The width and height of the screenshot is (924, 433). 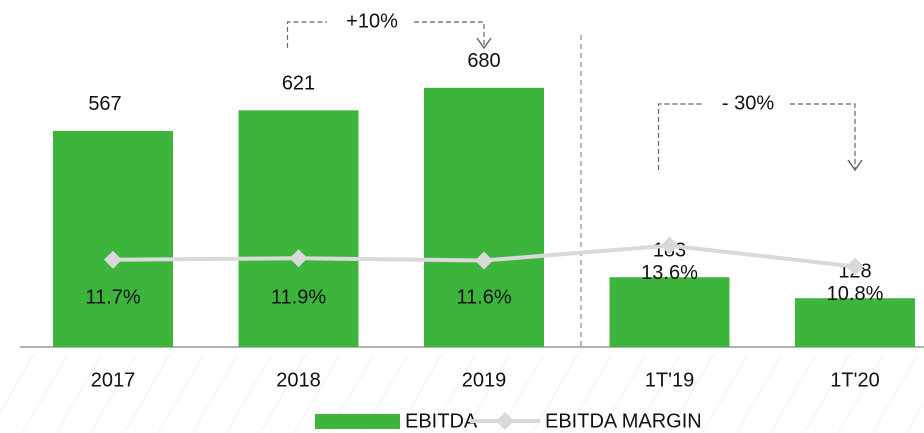 What do you see at coordinates (669, 273) in the screenshot?
I see `margin-value-label: 13.6%` at bounding box center [669, 273].